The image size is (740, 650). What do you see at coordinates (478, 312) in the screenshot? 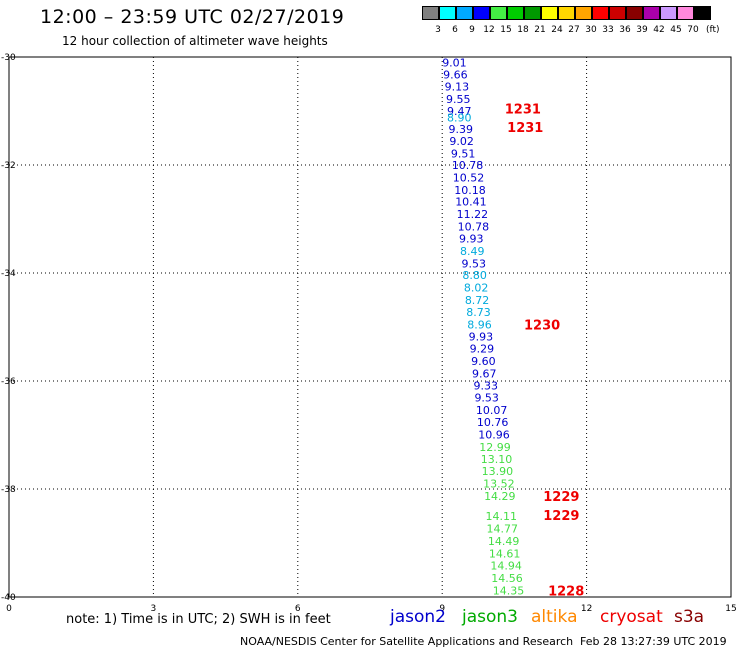
I see `wave-height-label: 8.73` at bounding box center [478, 312].